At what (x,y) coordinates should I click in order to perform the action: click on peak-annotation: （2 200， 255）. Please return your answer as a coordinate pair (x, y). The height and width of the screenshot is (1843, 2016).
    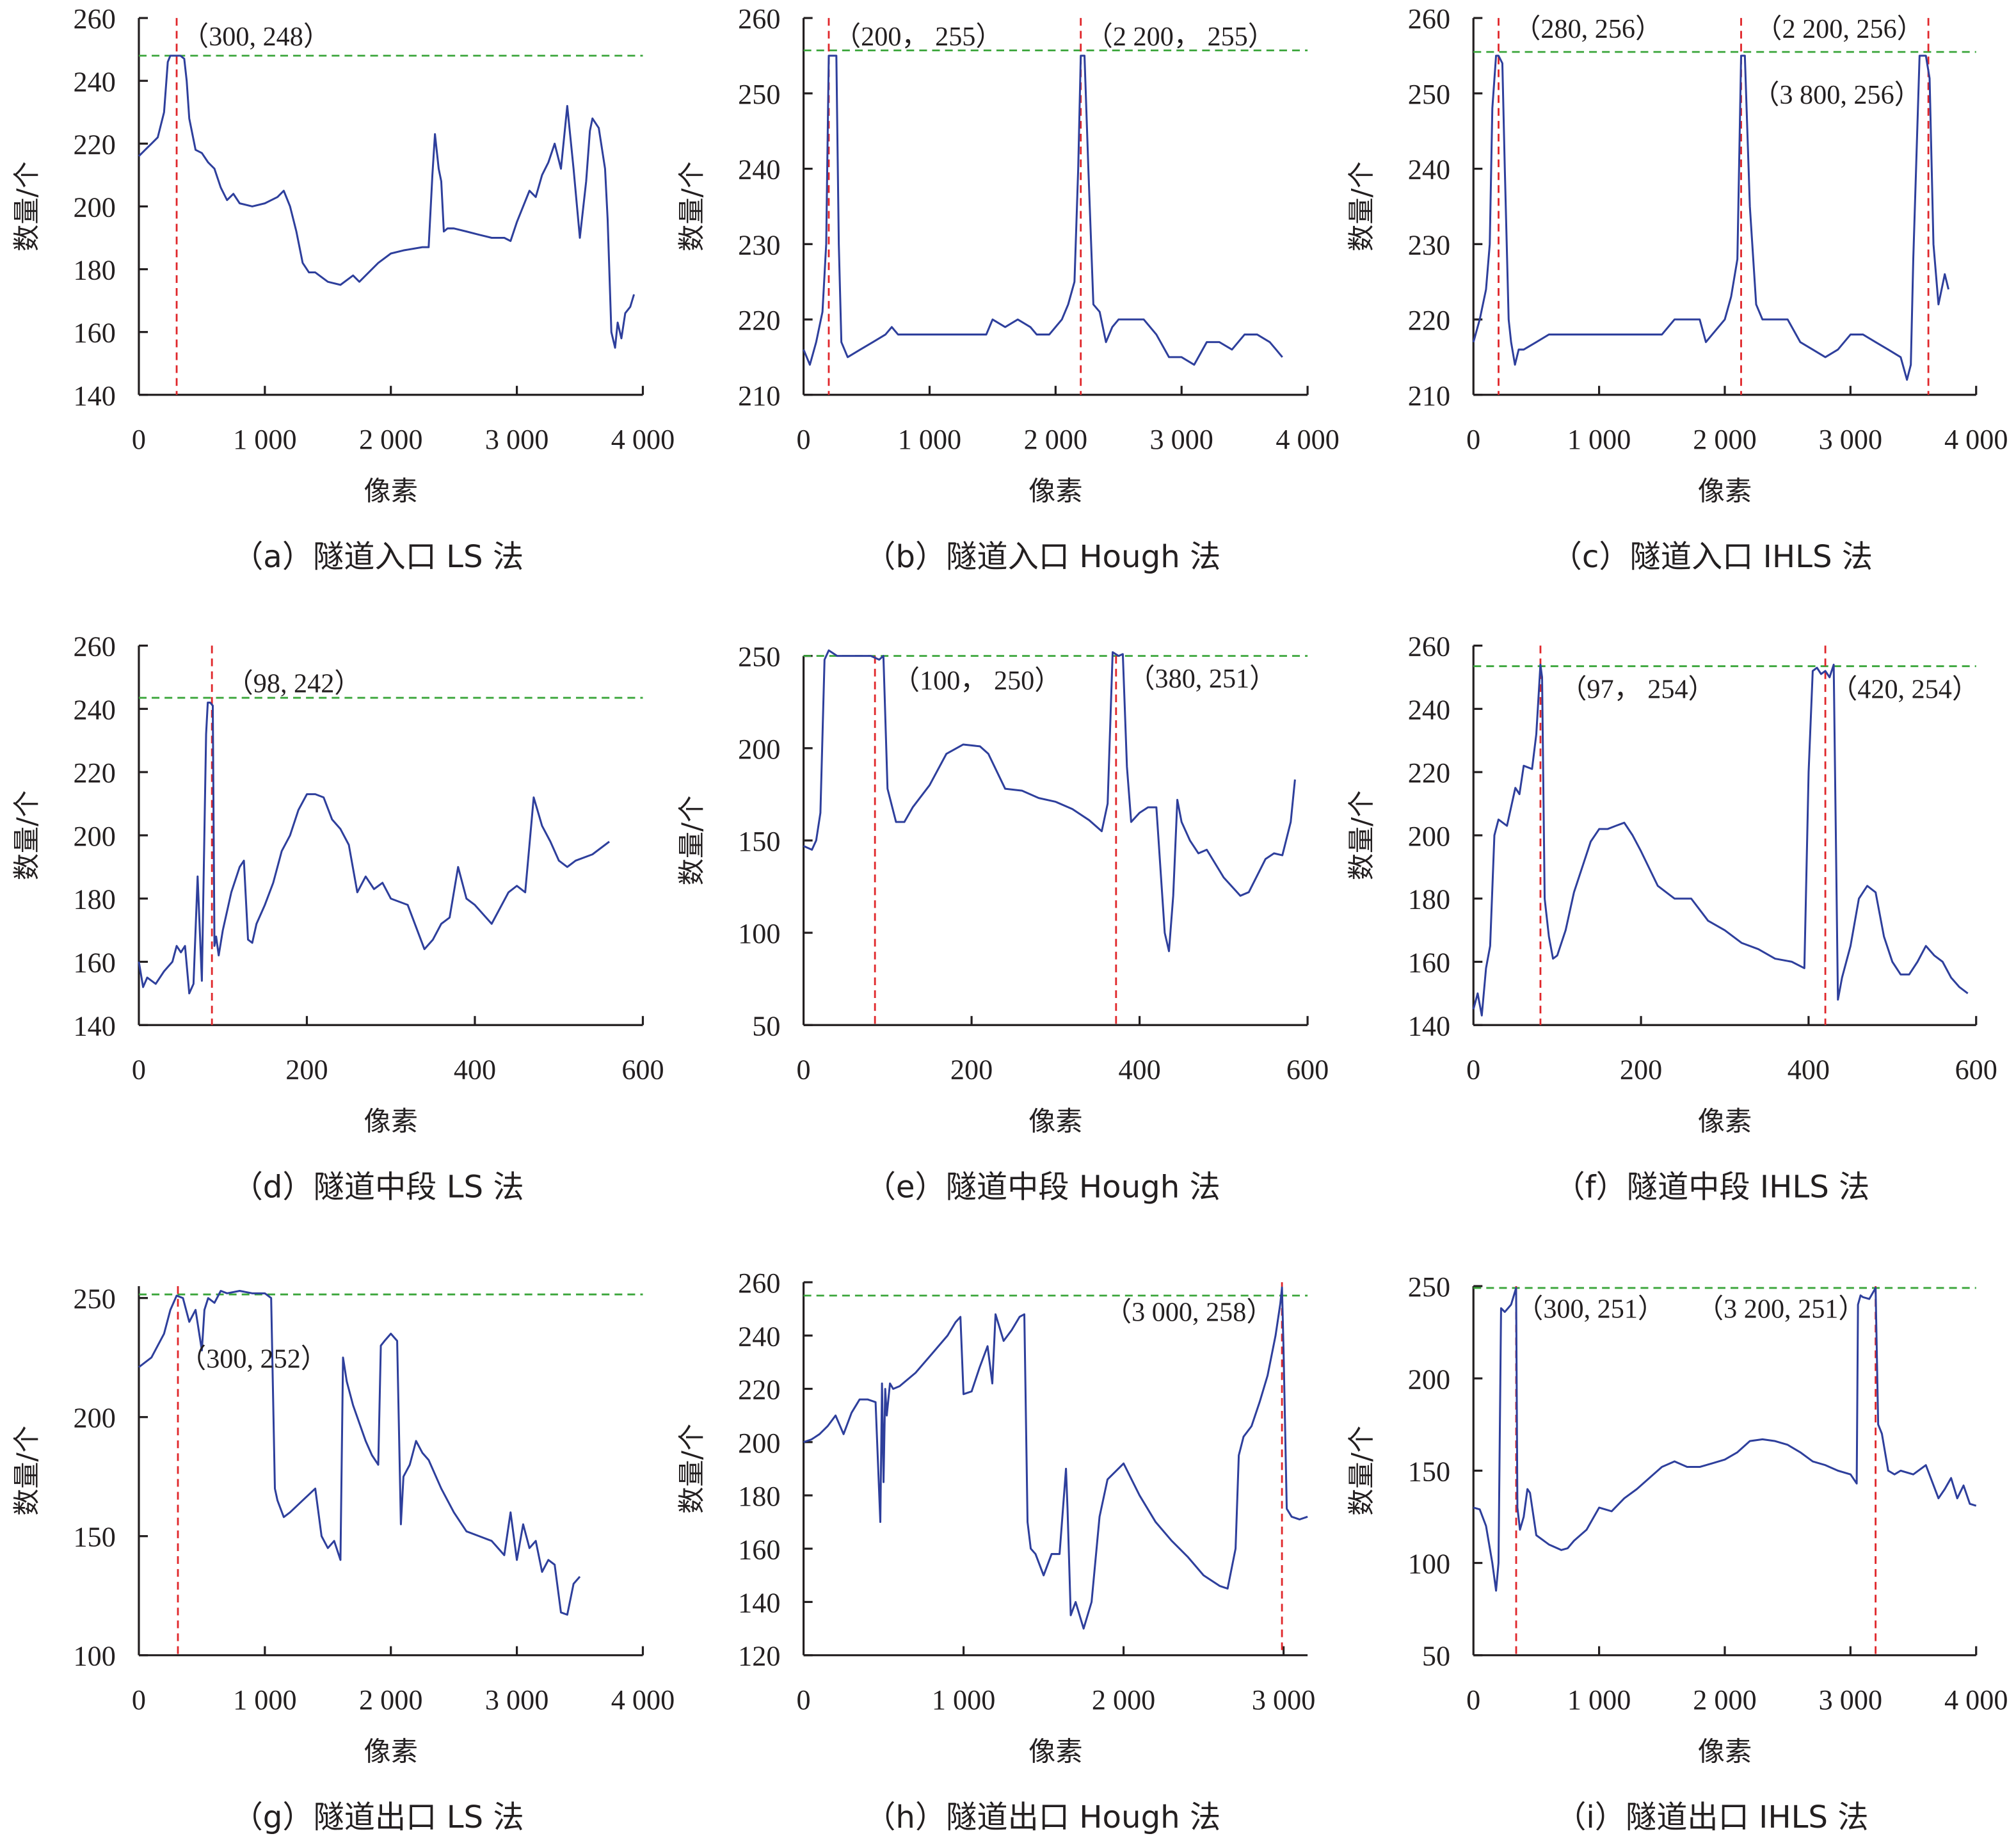
    Looking at the image, I should click on (1180, 37).